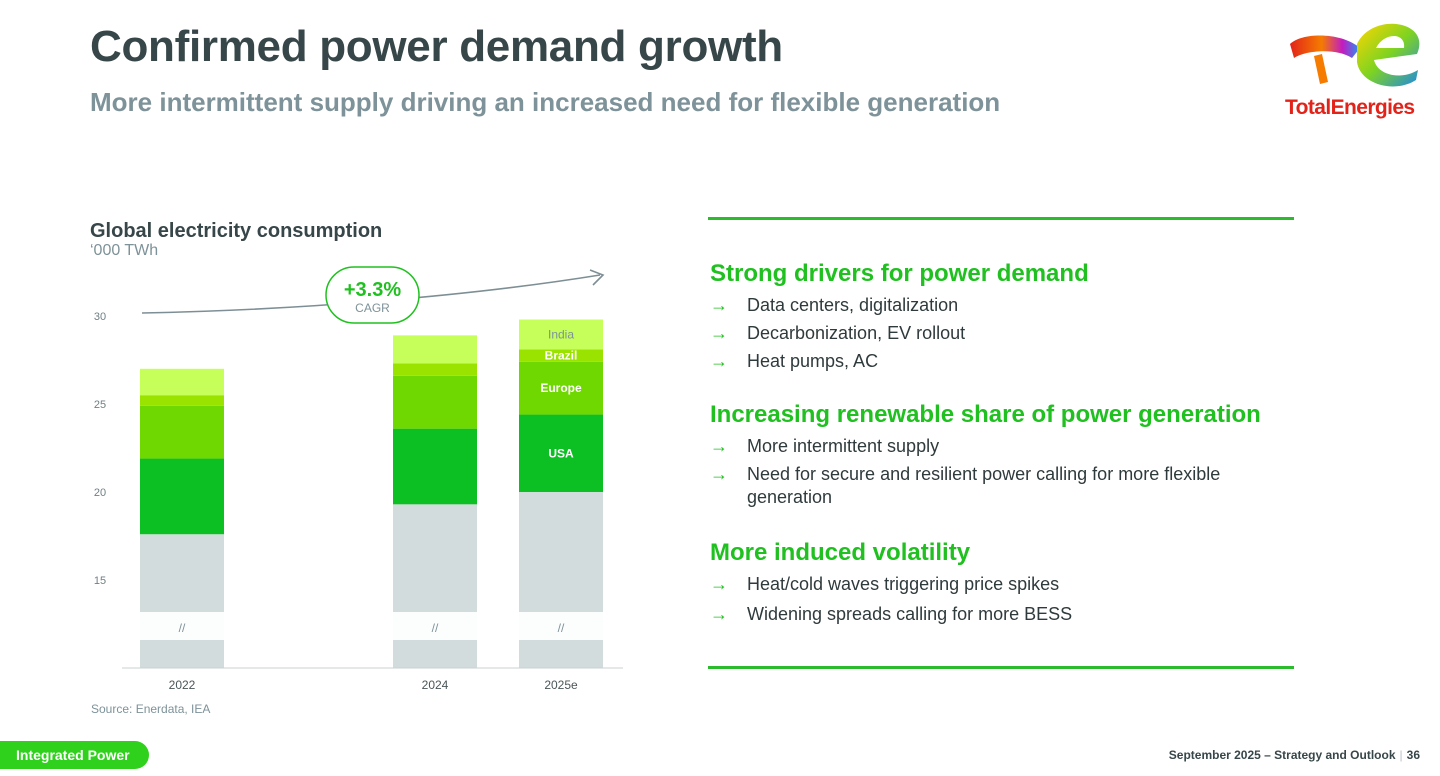 The width and height of the screenshot is (1440, 776). What do you see at coordinates (435, 685) in the screenshot?
I see `x-tick-label: 2024` at bounding box center [435, 685].